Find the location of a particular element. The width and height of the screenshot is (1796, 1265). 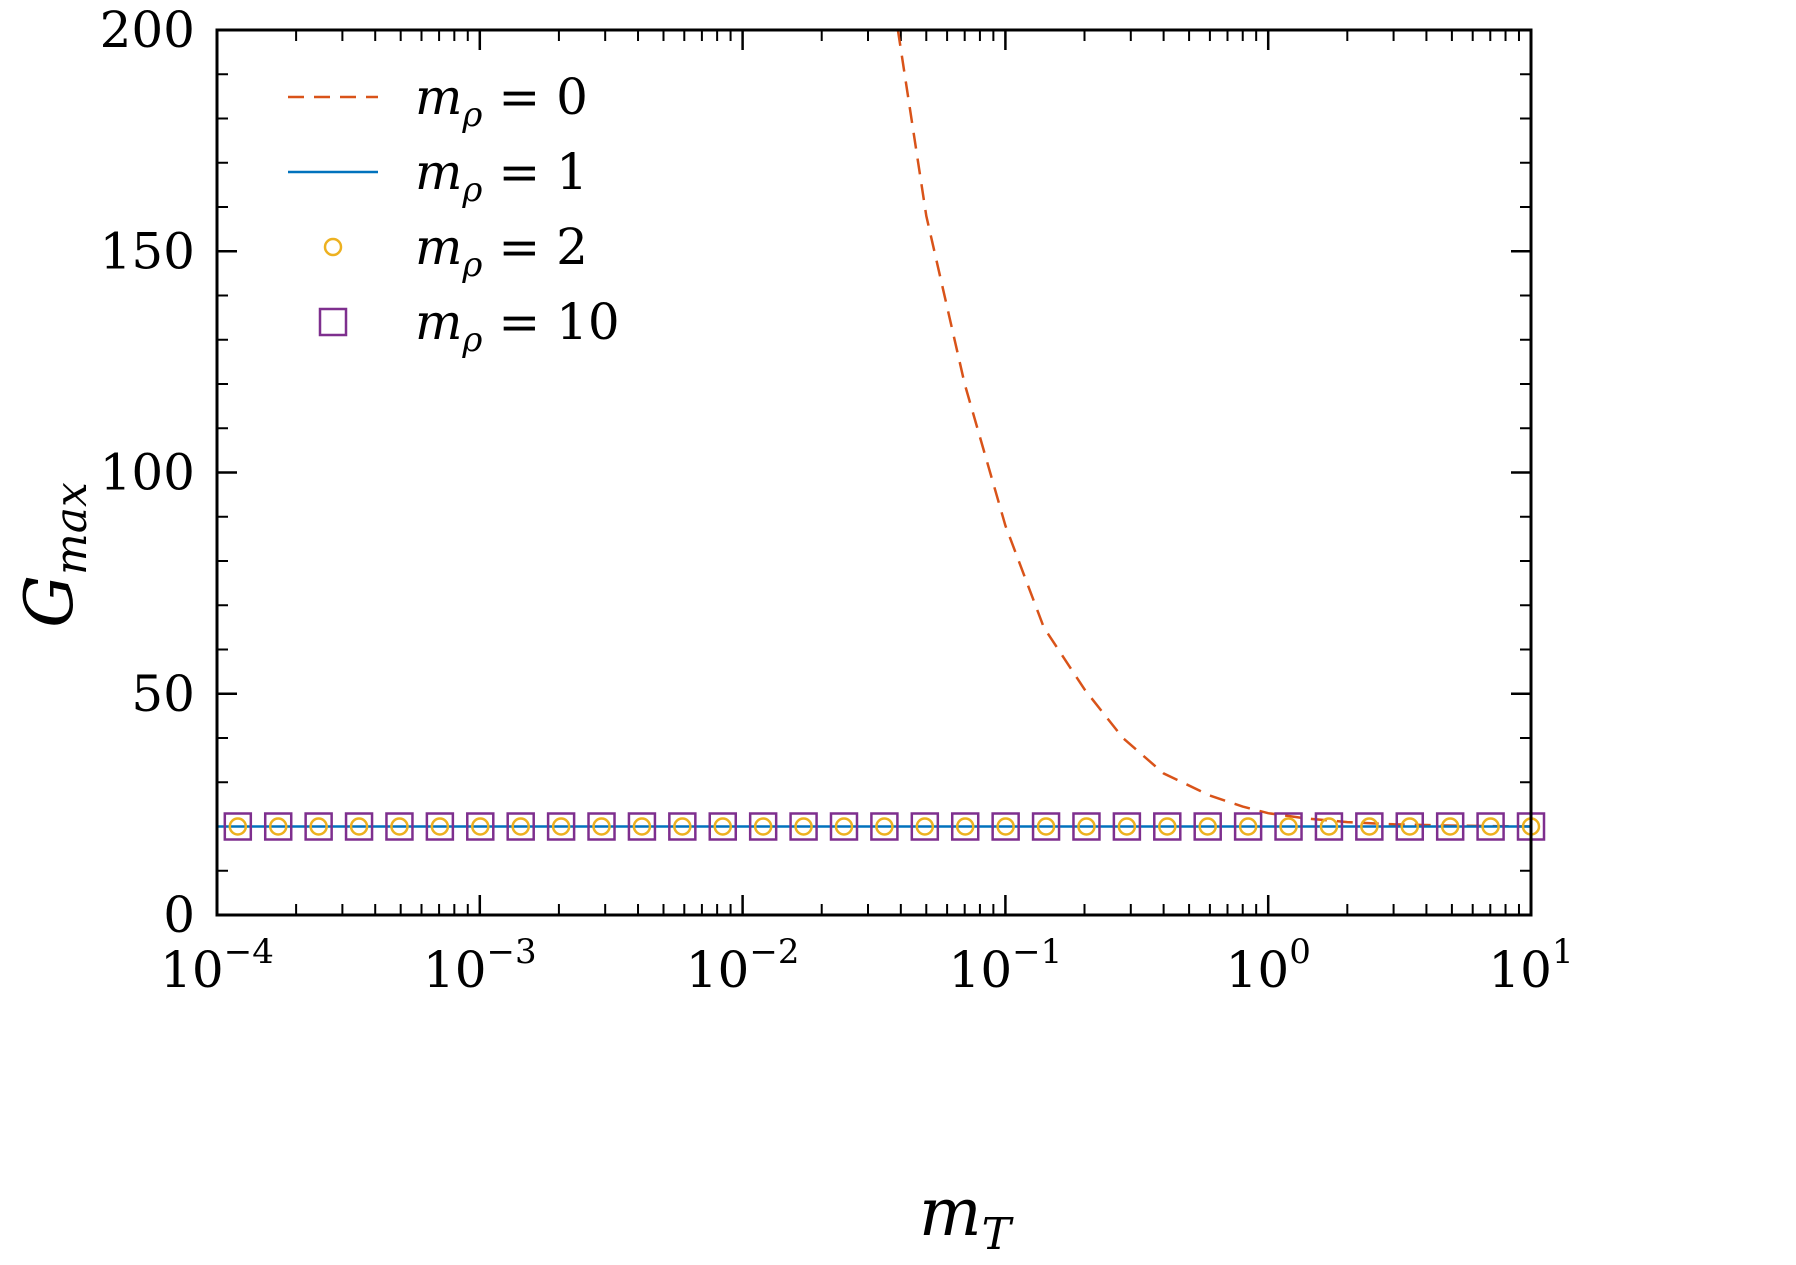

legend-label: mρ = 10 is located at coordinates (517, 326).